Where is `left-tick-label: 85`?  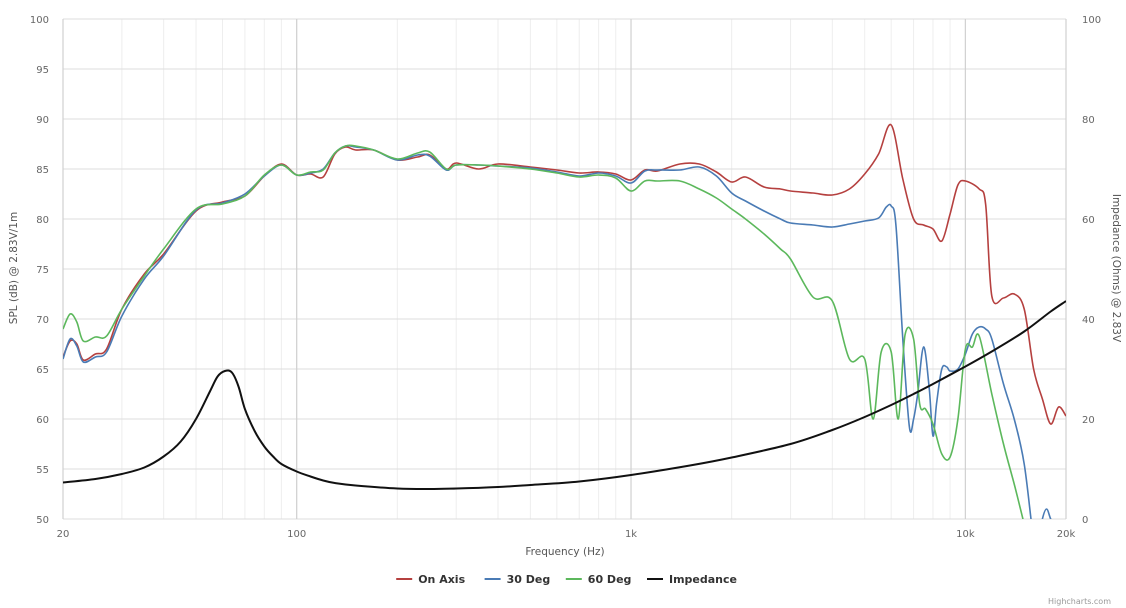
left-tick-label: 85 is located at coordinates (42, 170).